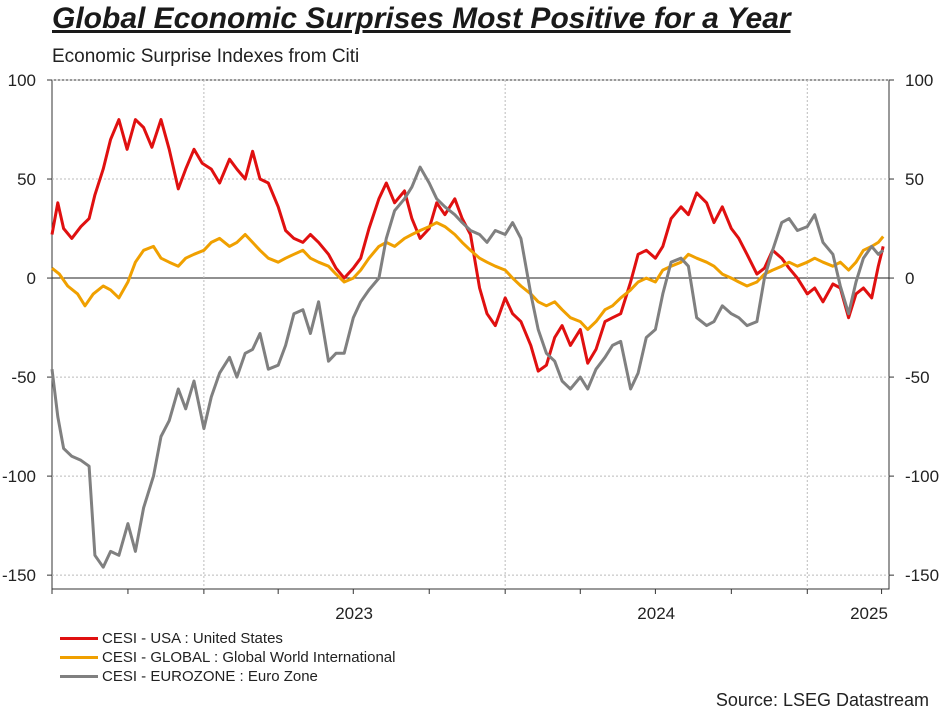  I want to click on y-tick-label-left: -100, so click(19, 476).